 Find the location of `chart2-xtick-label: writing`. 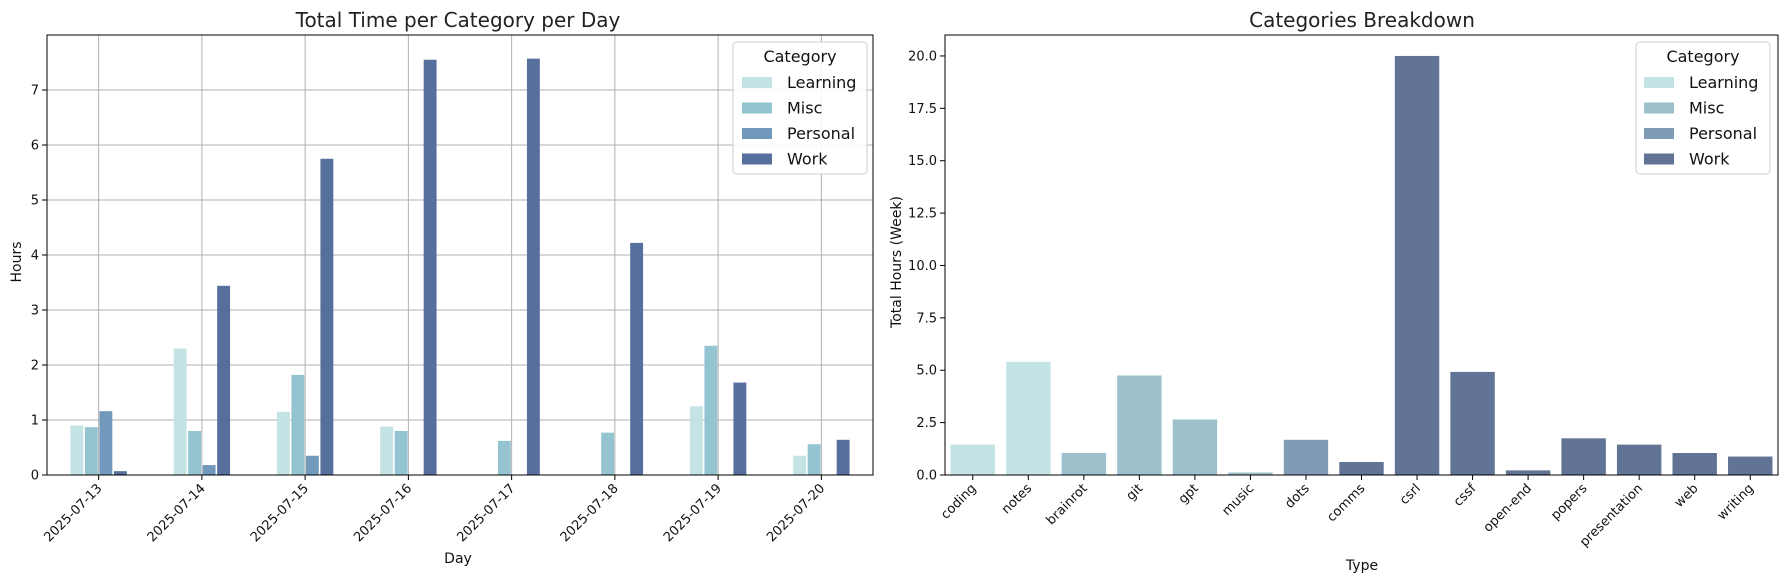

chart2-xtick-label: writing is located at coordinates (1736, 502).